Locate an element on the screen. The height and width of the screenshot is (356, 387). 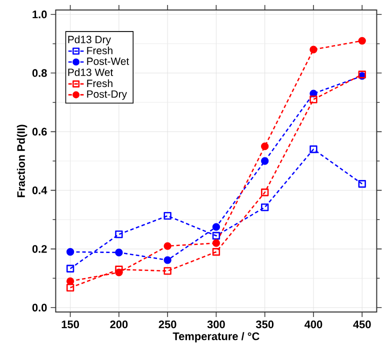
legend-label: Post-Wet is located at coordinates (108, 61).